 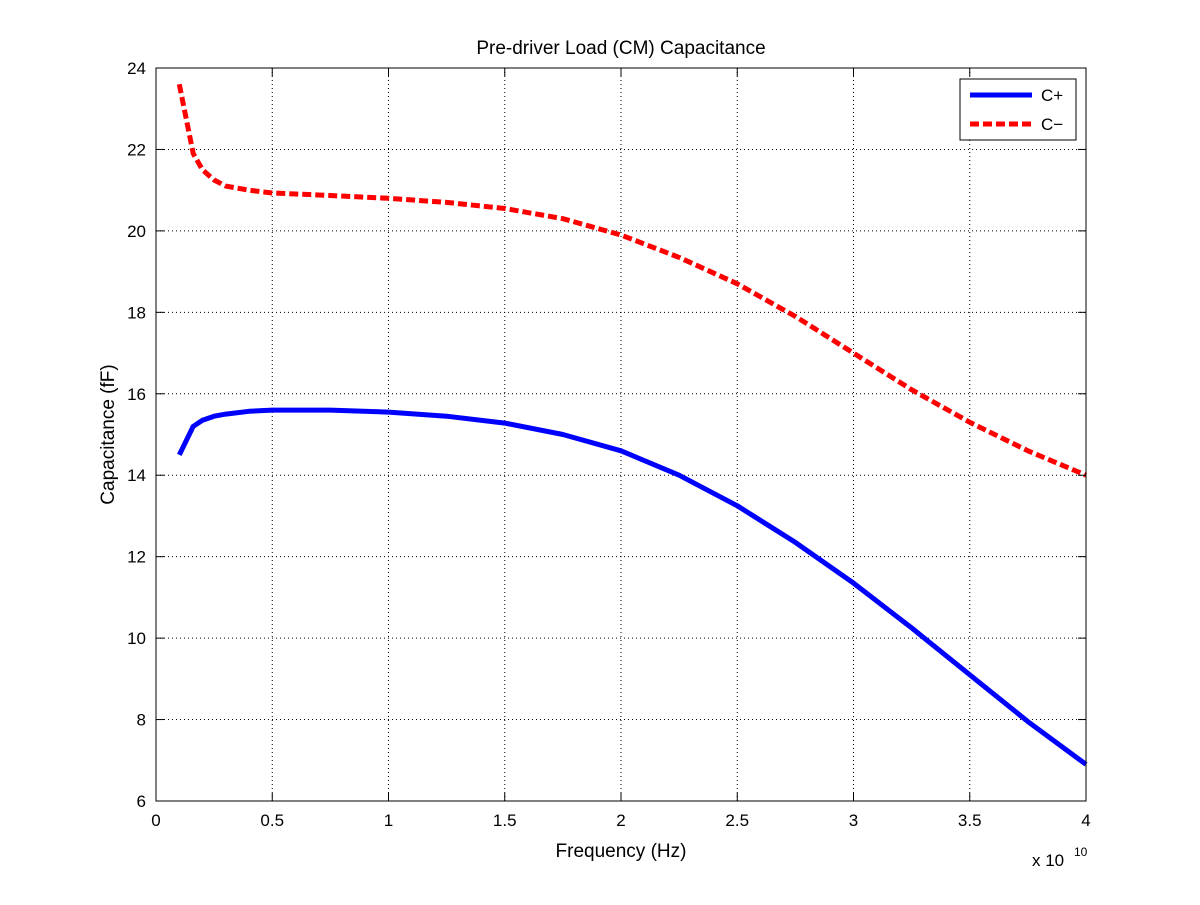 I want to click on y-tick-label: 8, so click(x=141, y=720).